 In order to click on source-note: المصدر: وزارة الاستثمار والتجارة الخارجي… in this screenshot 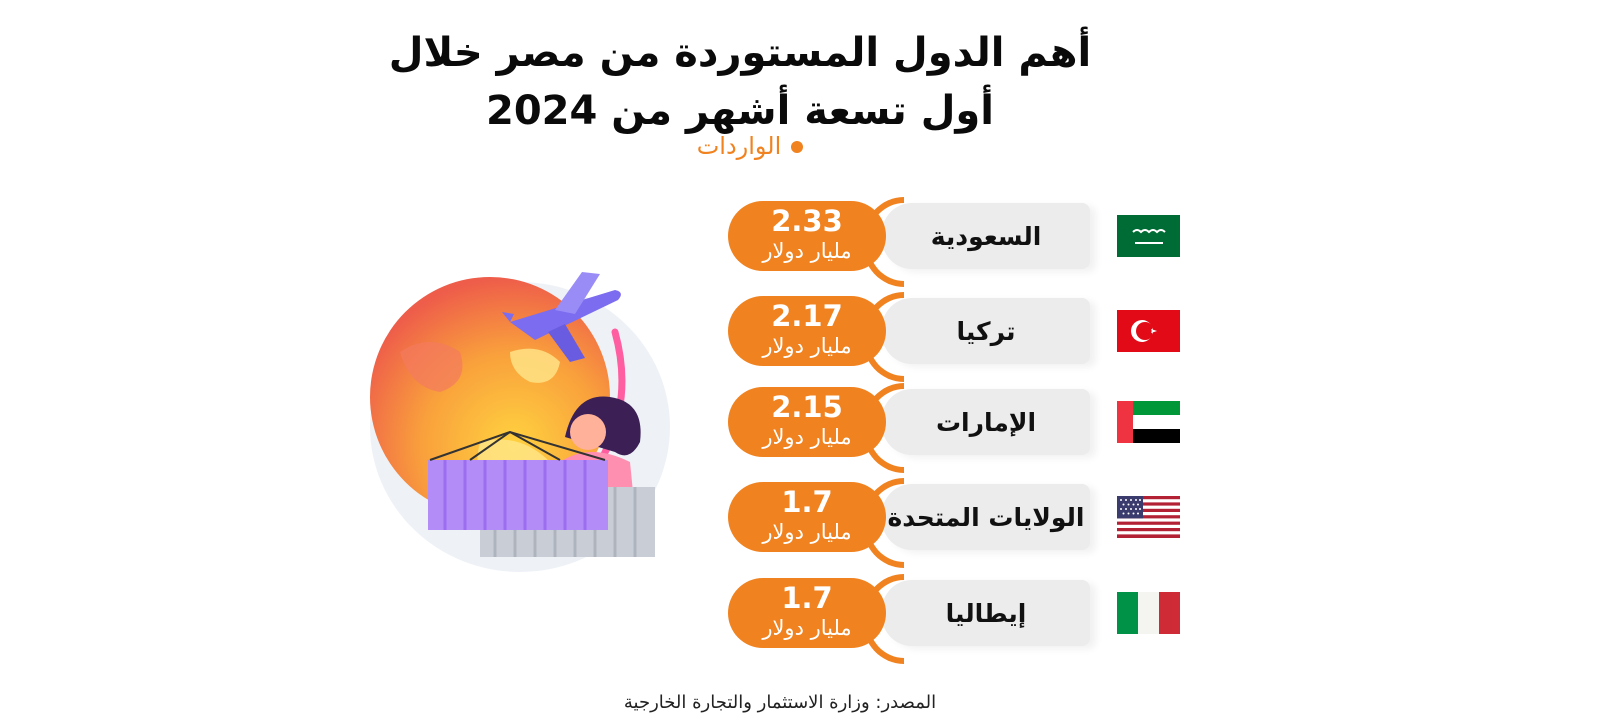, I will do `click(780, 702)`.